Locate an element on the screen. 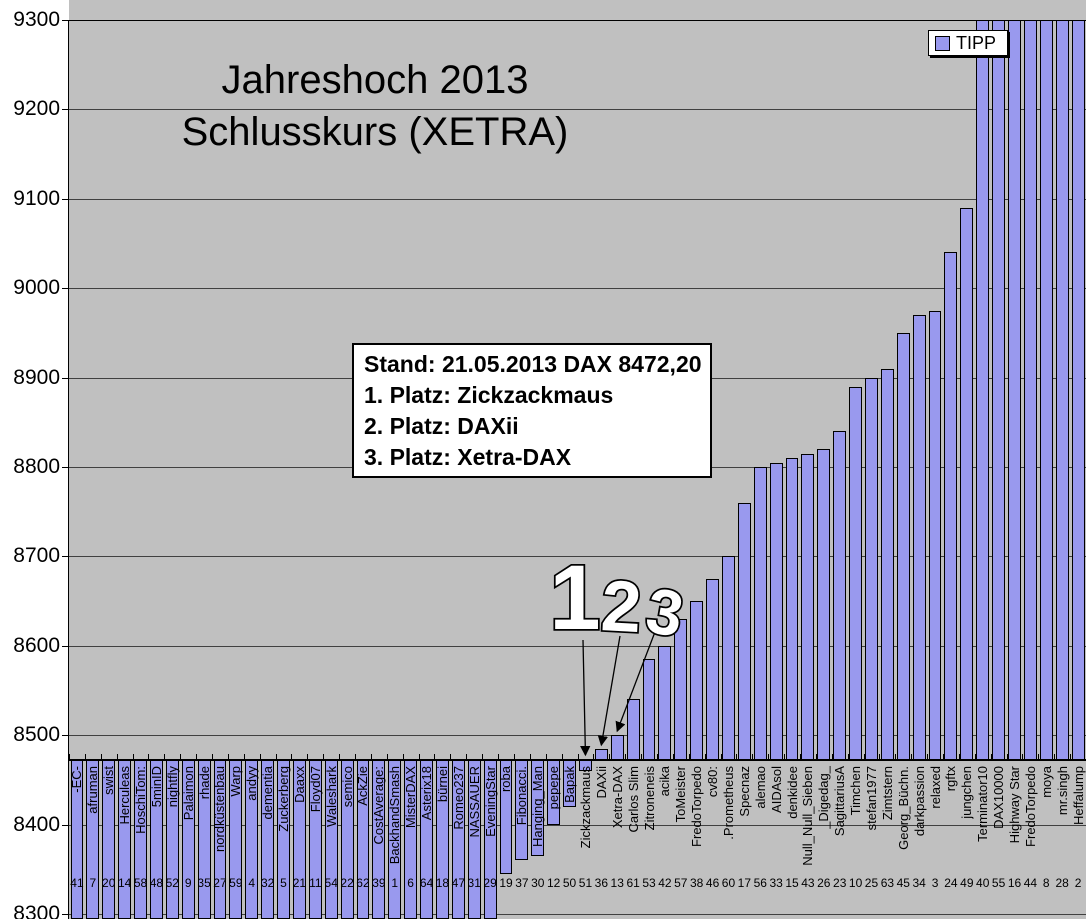 This screenshot has width=1086, height=919. category-label: Daaxx is located at coordinates (299, 784).